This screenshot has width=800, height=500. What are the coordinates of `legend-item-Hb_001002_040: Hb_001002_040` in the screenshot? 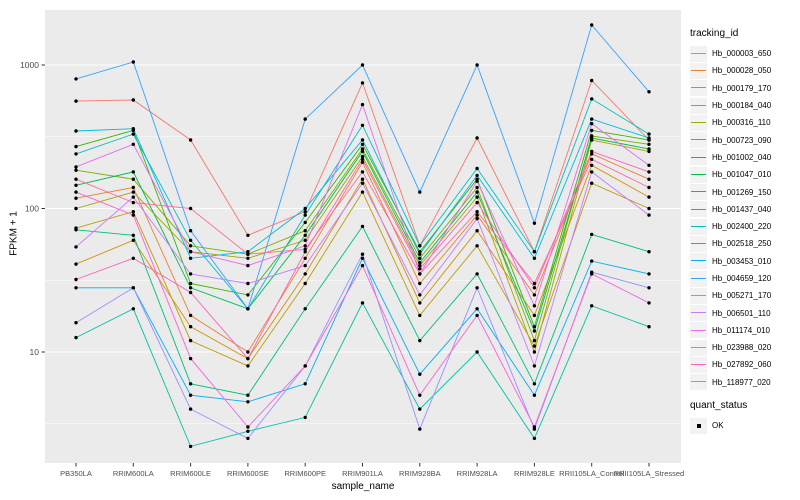 It's located at (744, 157).